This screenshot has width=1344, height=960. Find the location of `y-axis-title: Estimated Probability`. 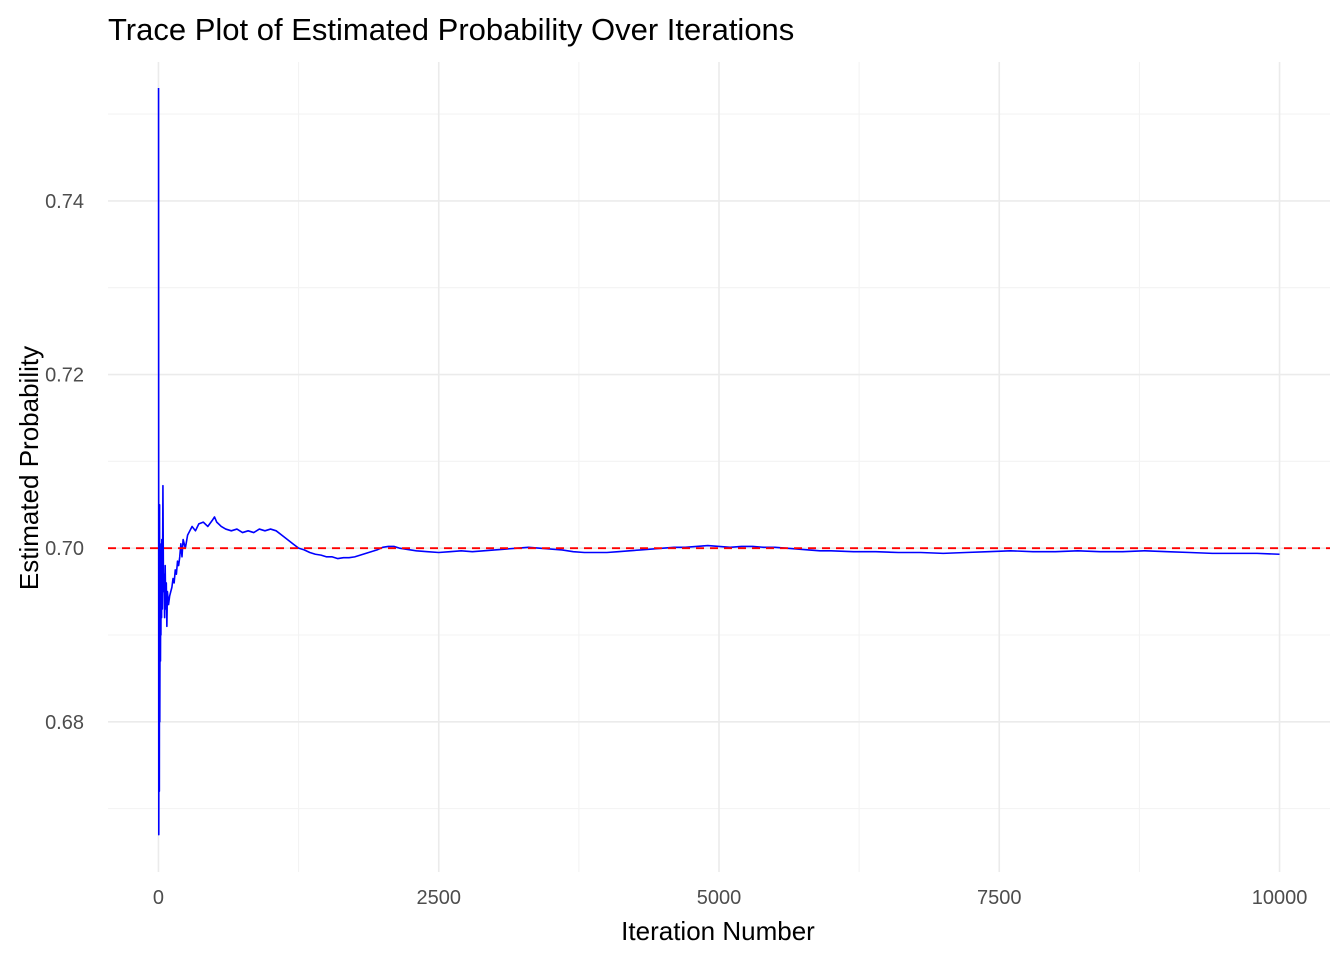

y-axis-title: Estimated Probability is located at coordinates (29, 468).